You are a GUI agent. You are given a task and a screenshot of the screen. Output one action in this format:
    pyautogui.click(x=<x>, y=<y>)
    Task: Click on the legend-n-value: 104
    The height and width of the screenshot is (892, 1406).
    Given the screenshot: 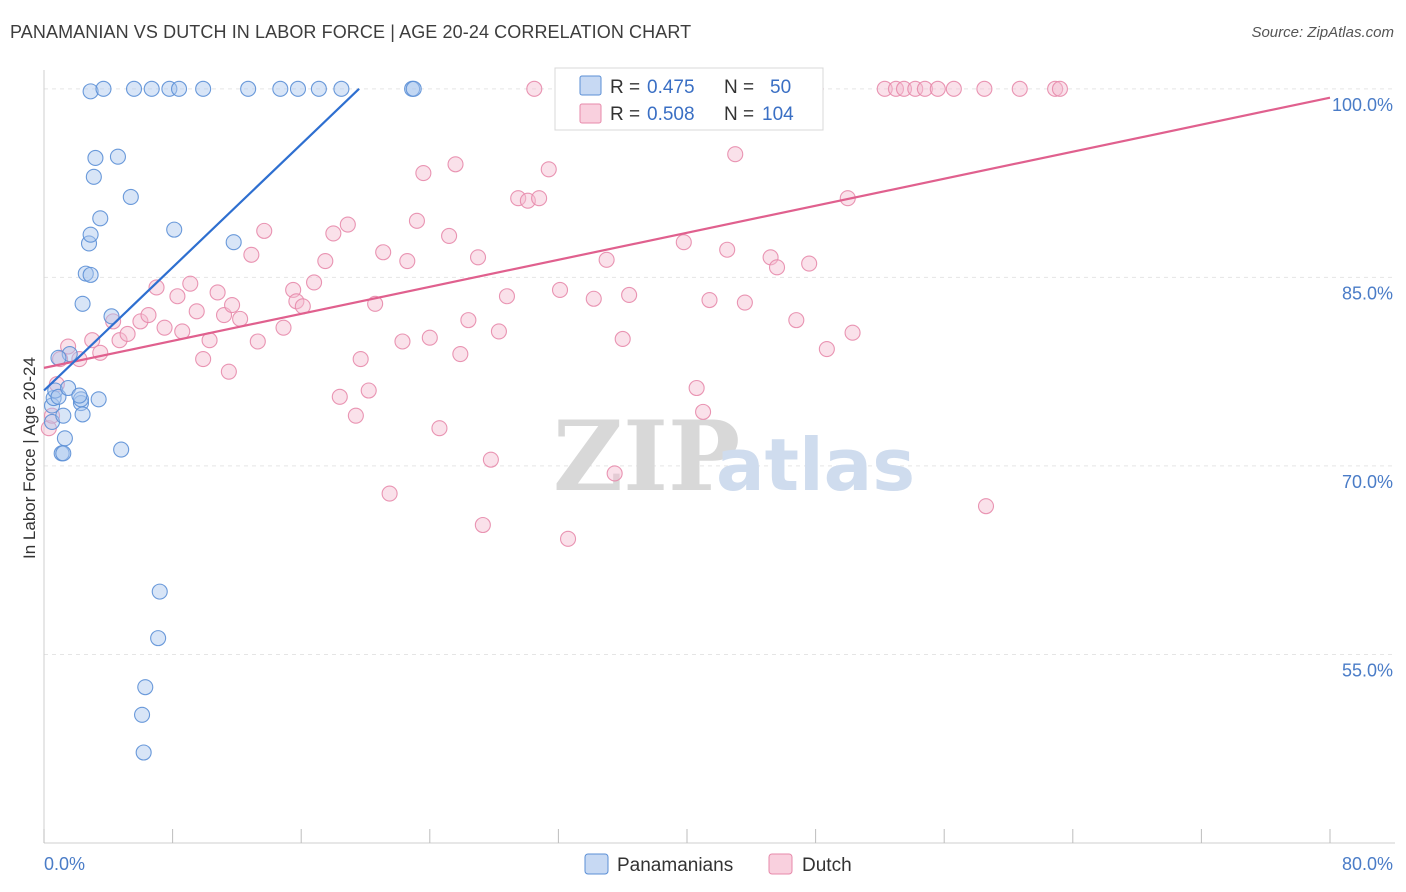 What is the action you would take?
    pyautogui.click(x=778, y=114)
    